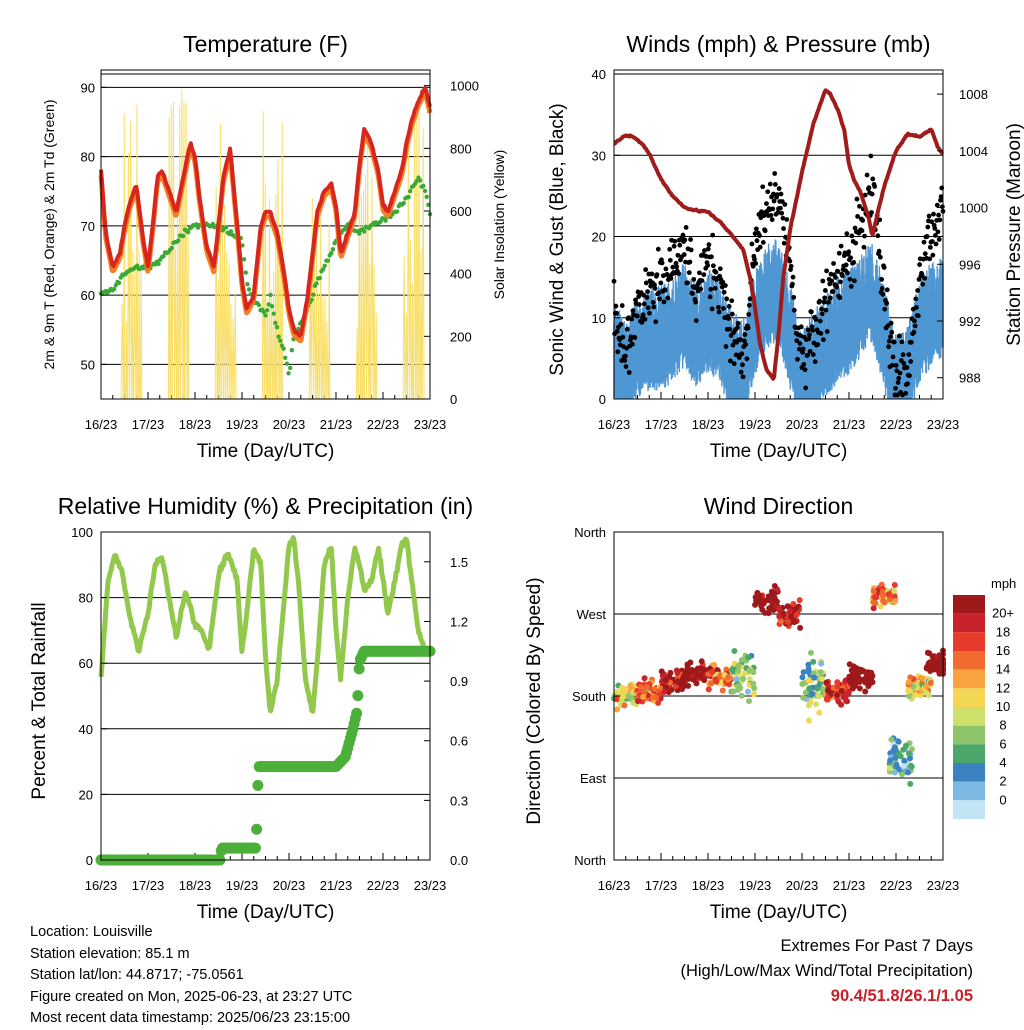 Image resolution: width=1024 pixels, height=1030 pixels. I want to click on x-tick-label: 22/23, so click(896, 885).